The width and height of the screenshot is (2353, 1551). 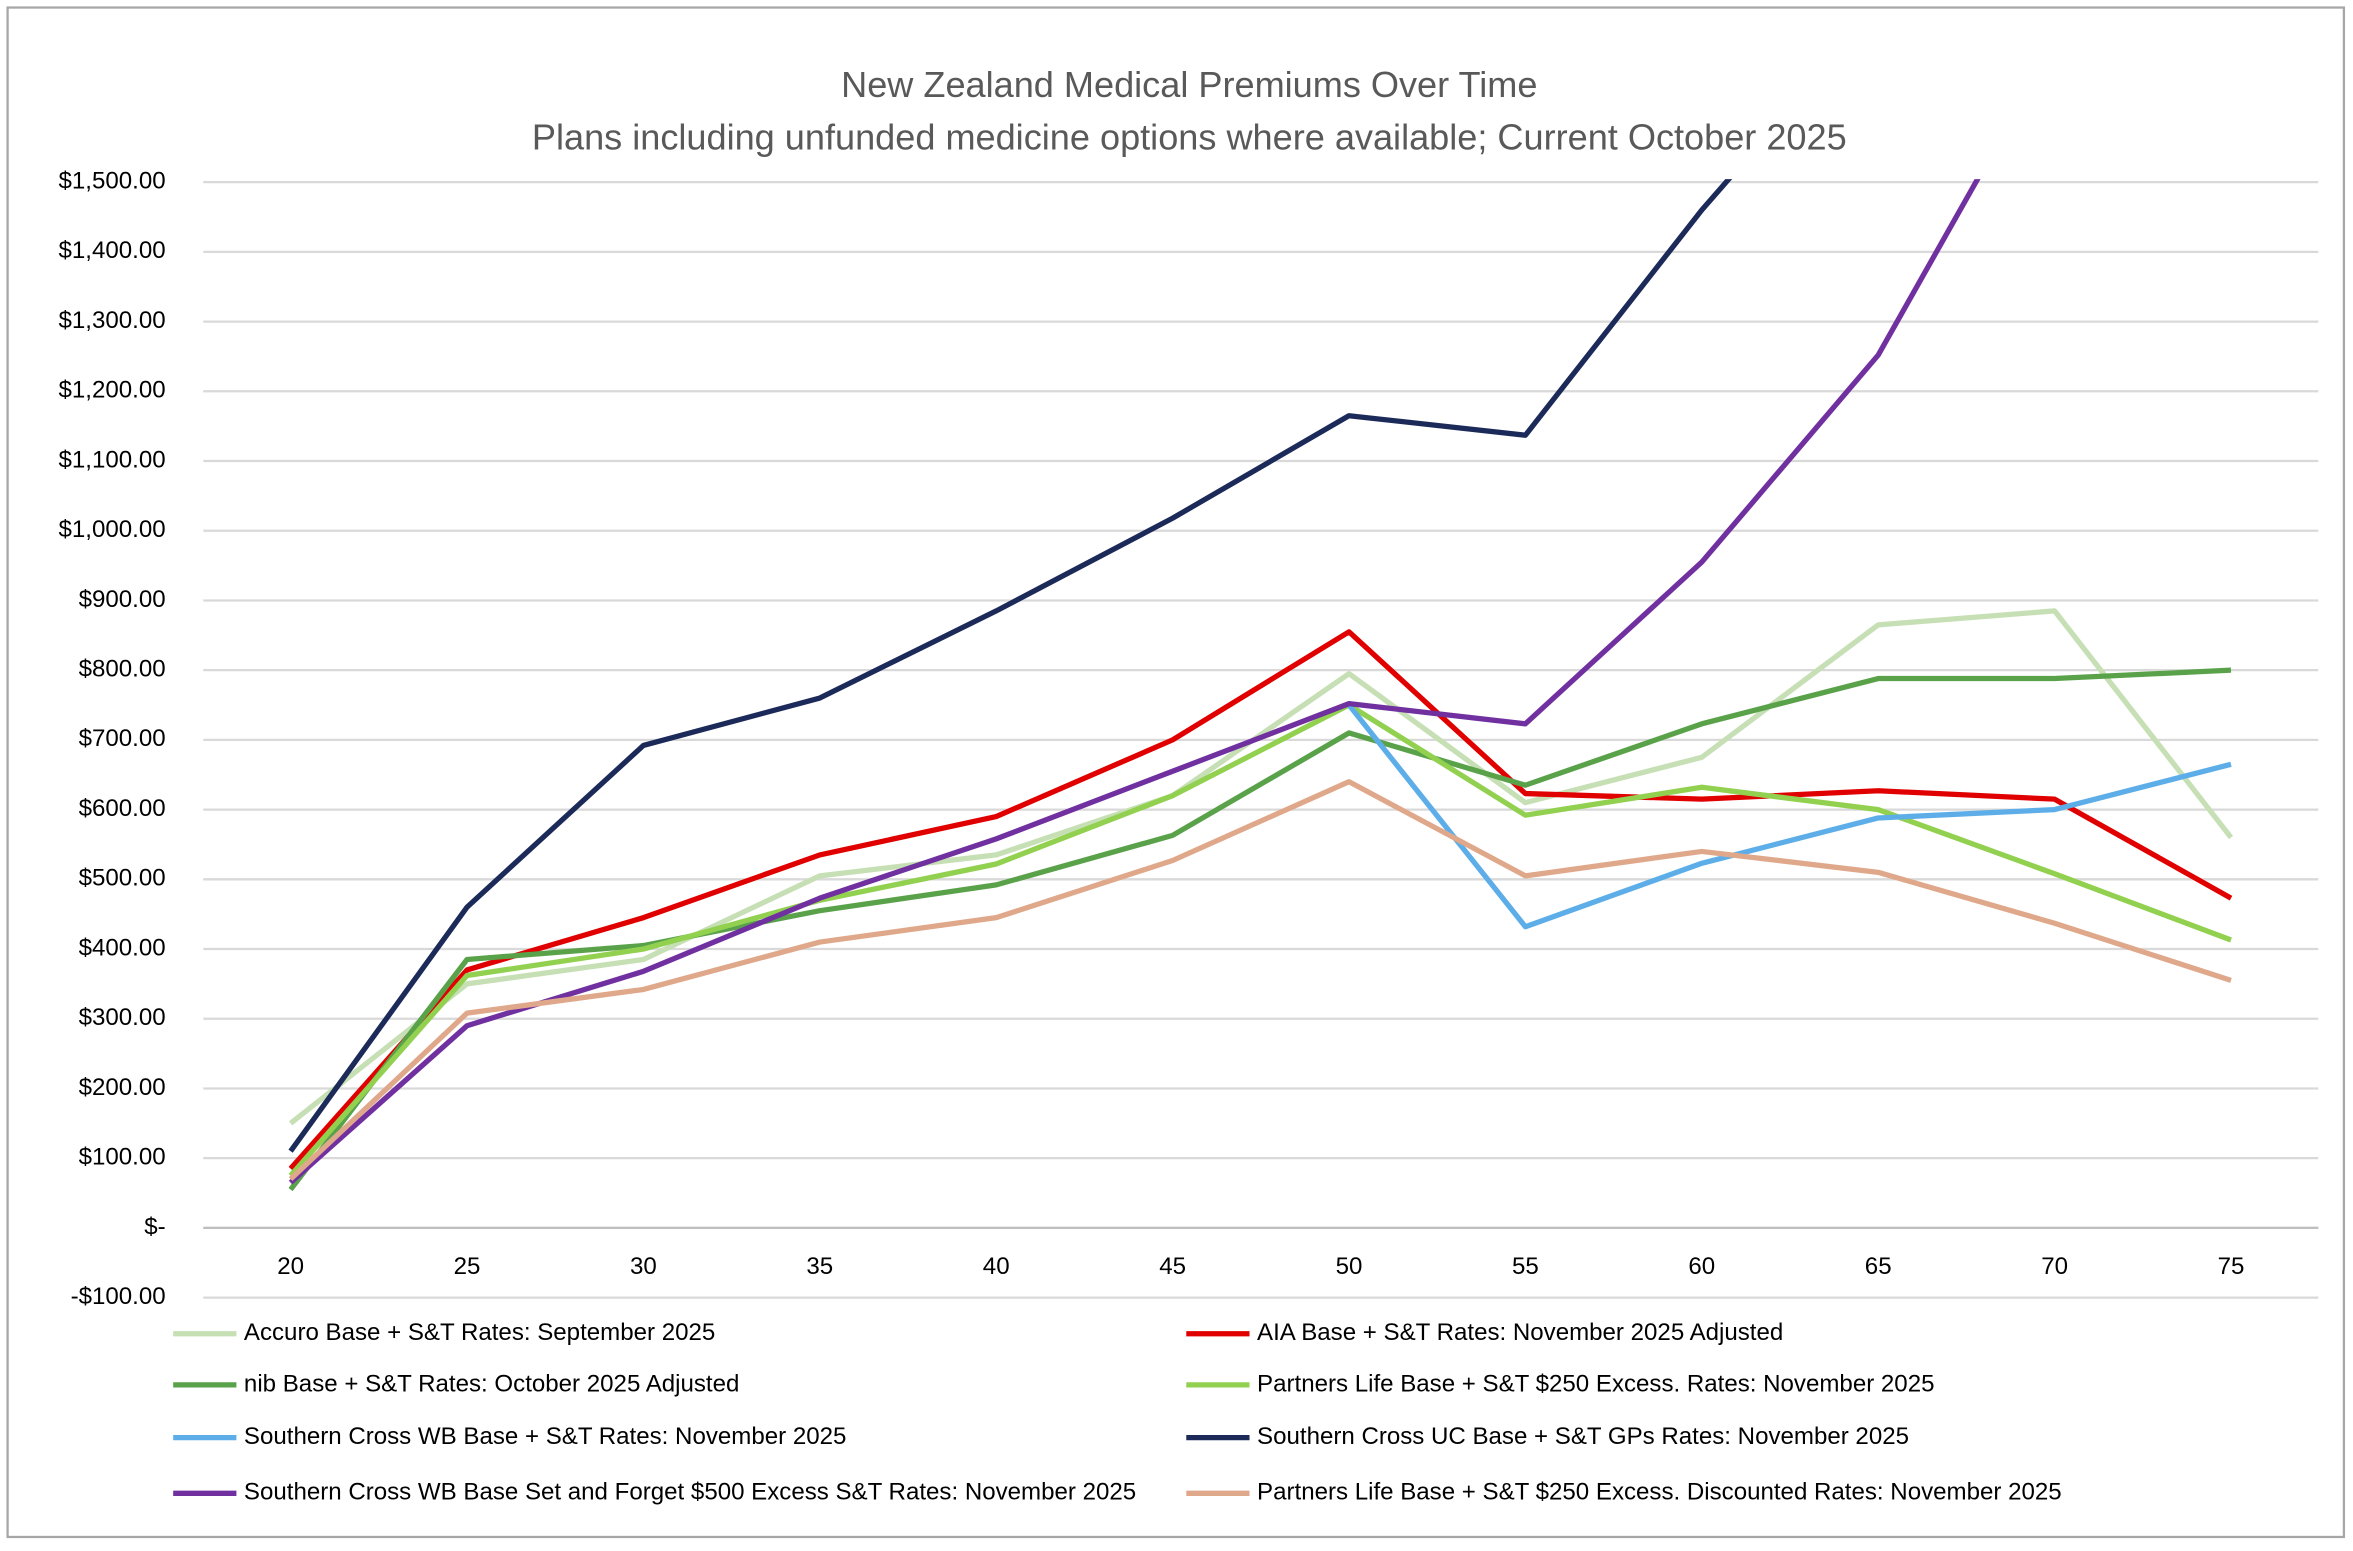 I want to click on chart-title: New Zealand Medical Premiums Over Time, so click(x=1189, y=84).